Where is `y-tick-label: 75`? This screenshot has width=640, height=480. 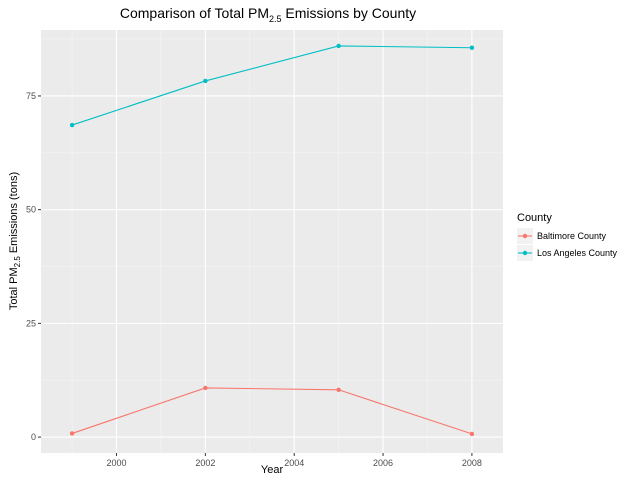
y-tick-label: 75 is located at coordinates (31, 96).